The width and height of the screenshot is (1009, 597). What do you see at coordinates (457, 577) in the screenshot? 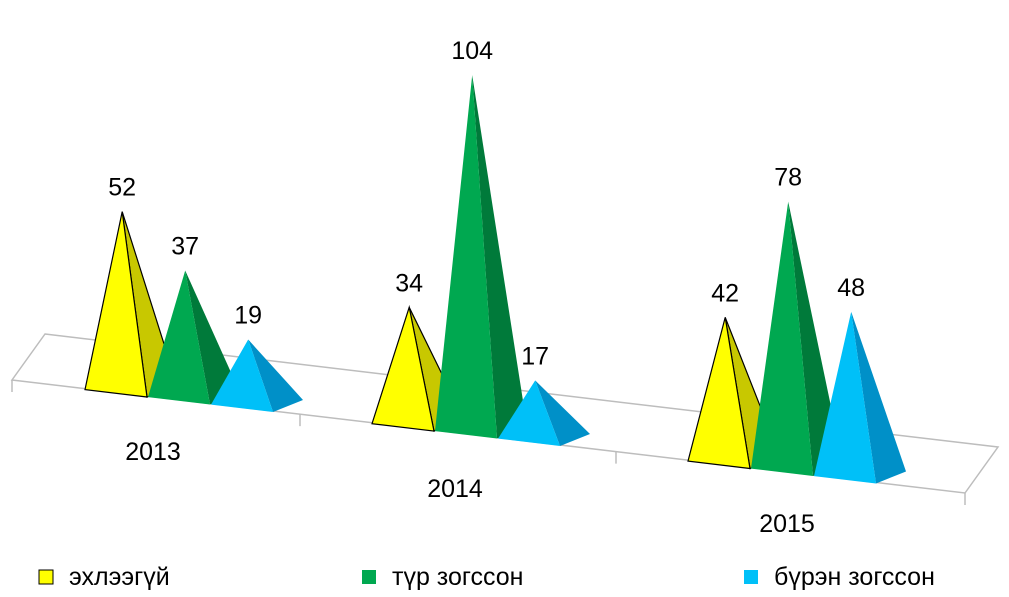
I see `legend-label: түр зогссон` at bounding box center [457, 577].